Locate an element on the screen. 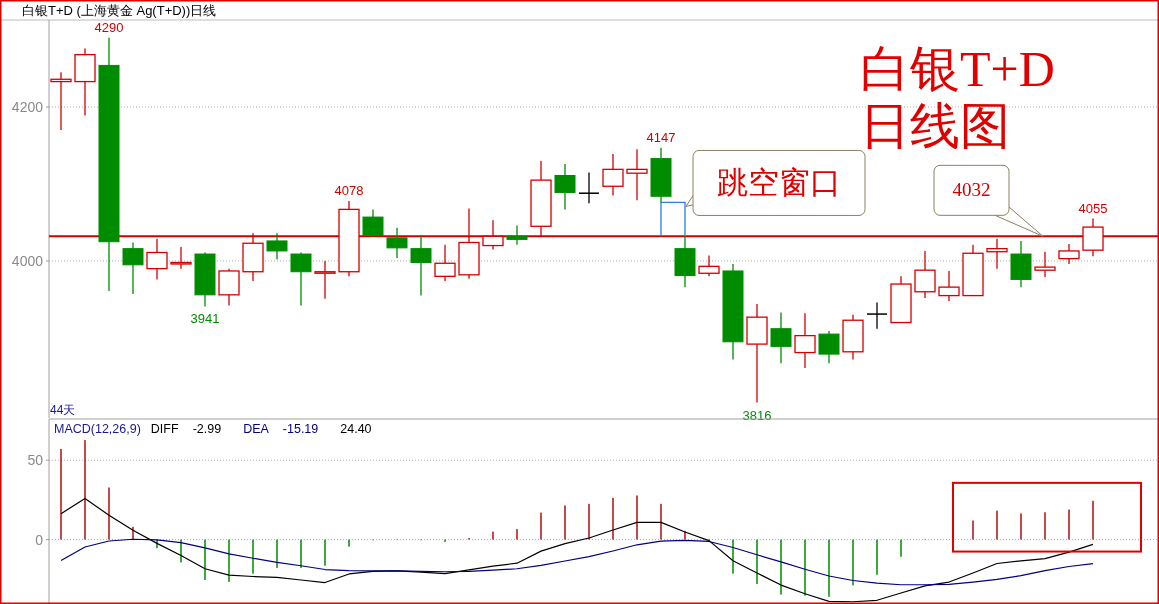  annotation: 跳空窗口 is located at coordinates (779, 183).